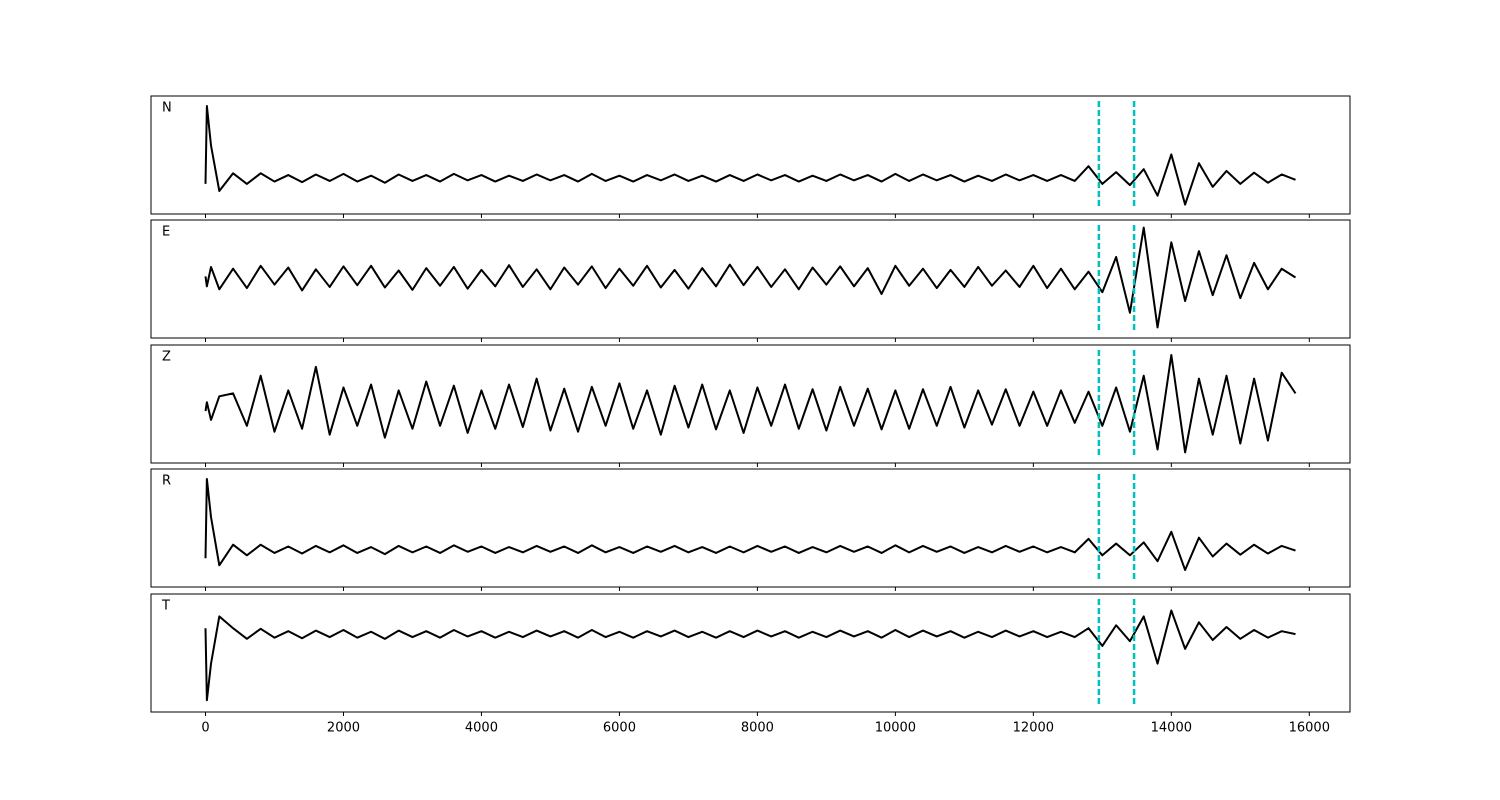  I want to click on x-tick-label: 10000, so click(895, 728).